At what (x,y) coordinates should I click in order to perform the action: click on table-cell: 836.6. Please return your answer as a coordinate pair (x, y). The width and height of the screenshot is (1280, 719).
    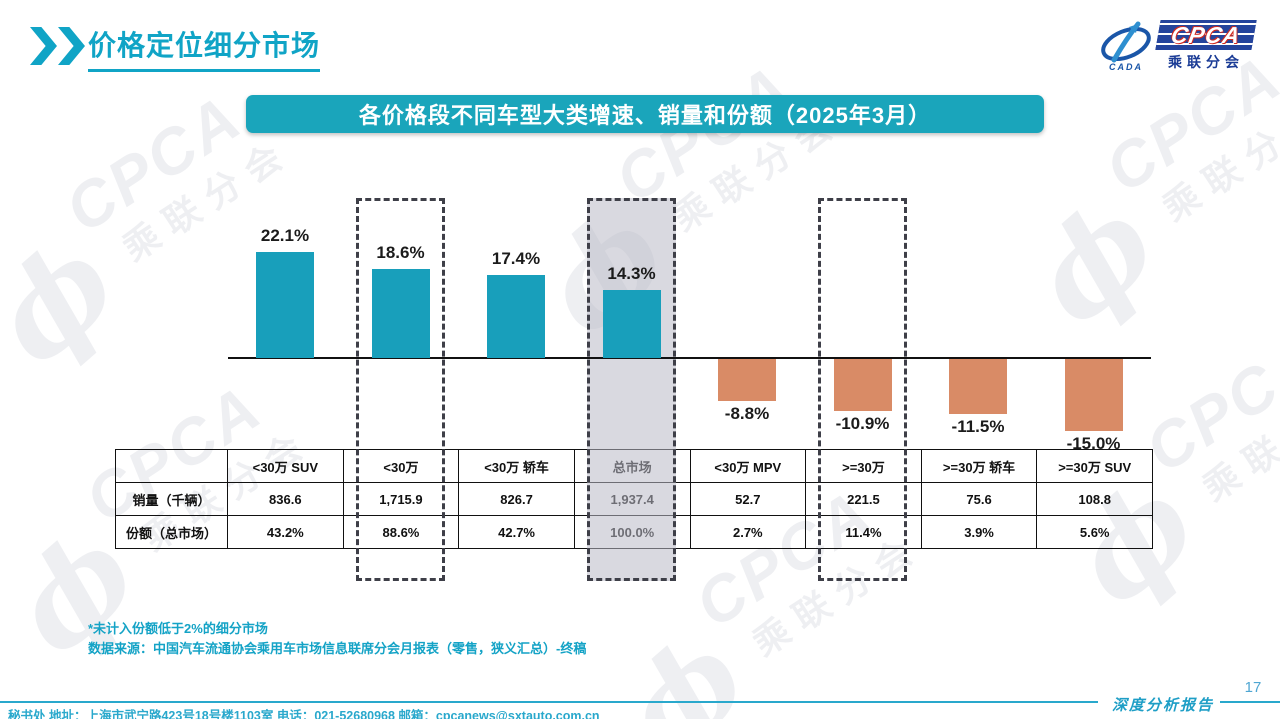
    Looking at the image, I should click on (285, 499).